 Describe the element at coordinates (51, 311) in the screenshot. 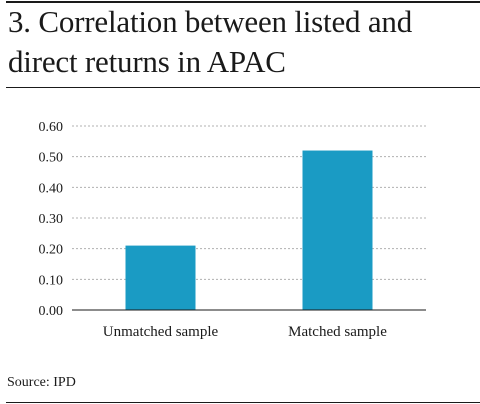

I see `y-tick-label: 0.00` at that location.